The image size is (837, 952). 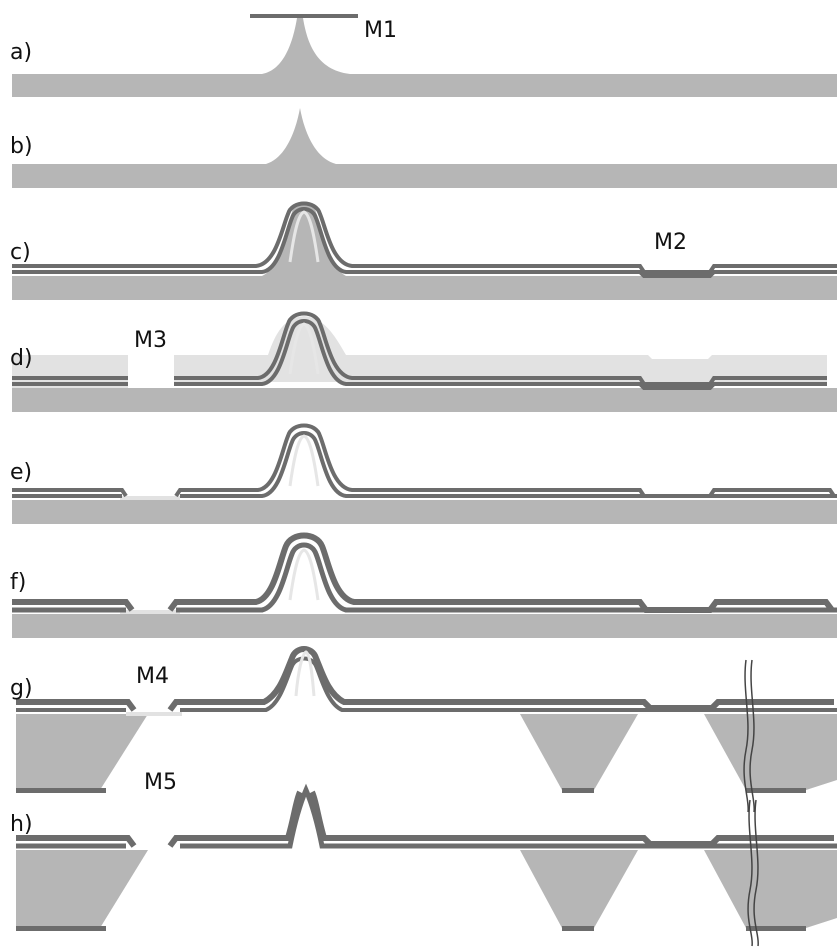 What do you see at coordinates (21, 824) in the screenshot?
I see `step-label-h: h)` at bounding box center [21, 824].